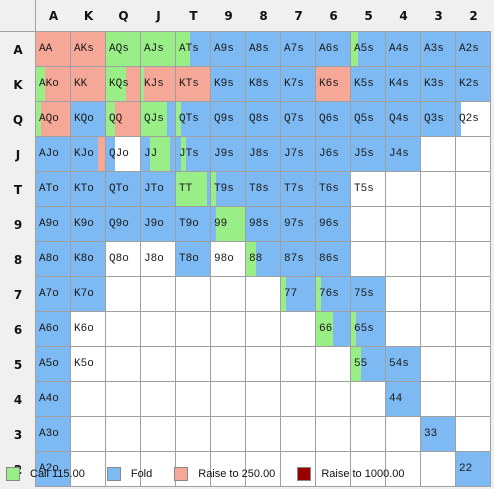  What do you see at coordinates (333, 154) in the screenshot?
I see `hand-cell: J6s` at bounding box center [333, 154].